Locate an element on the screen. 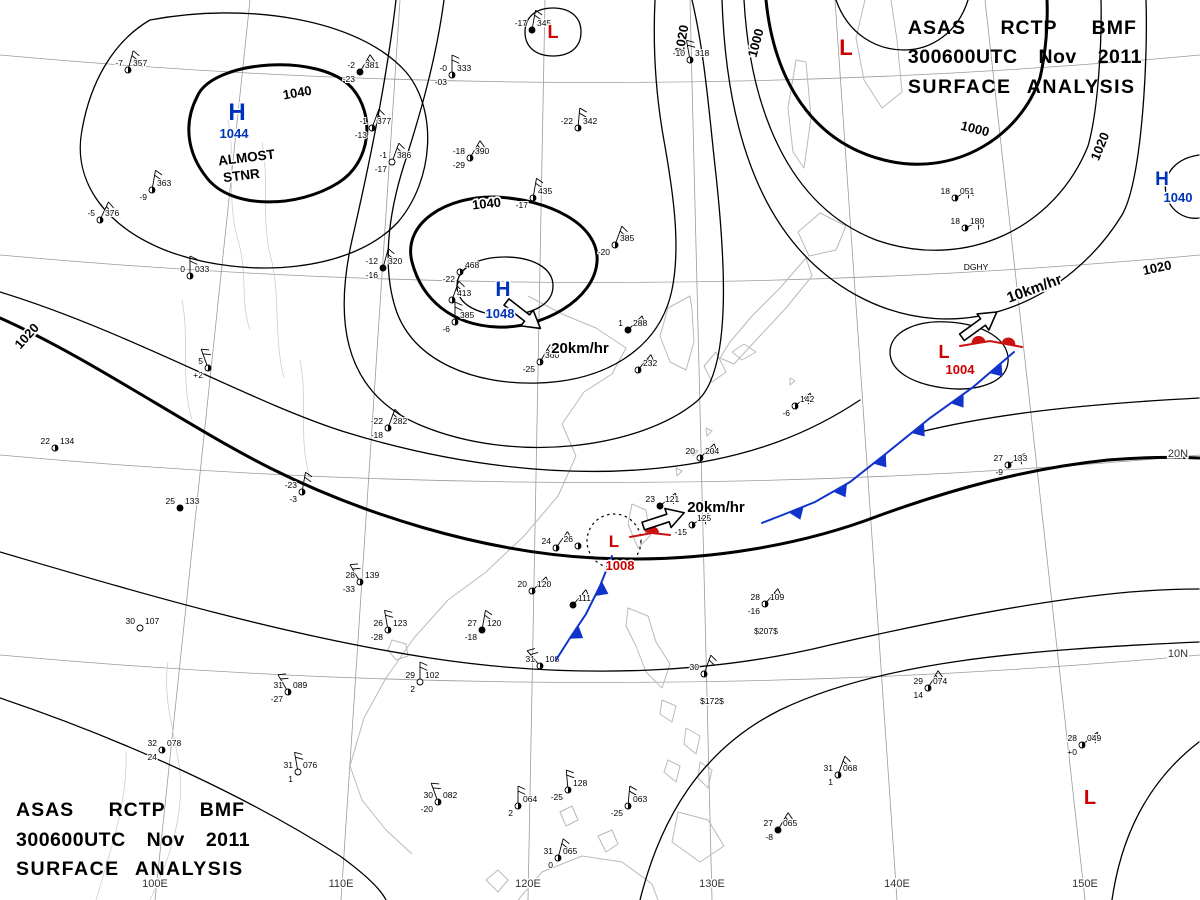  station-temp: -5 is located at coordinates (91, 213).